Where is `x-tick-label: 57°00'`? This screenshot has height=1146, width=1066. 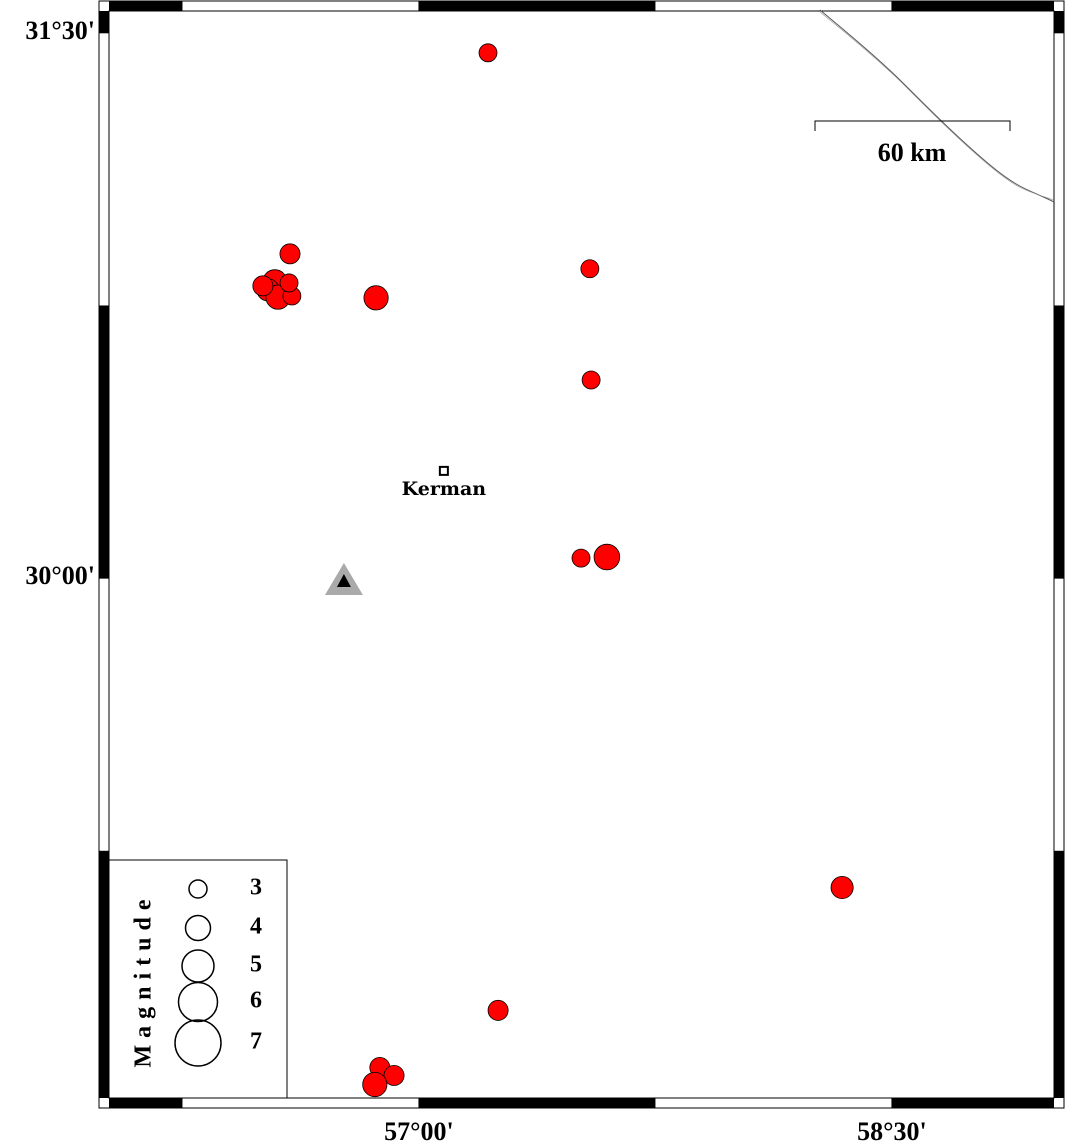
x-tick-label: 57°00' is located at coordinates (419, 1131).